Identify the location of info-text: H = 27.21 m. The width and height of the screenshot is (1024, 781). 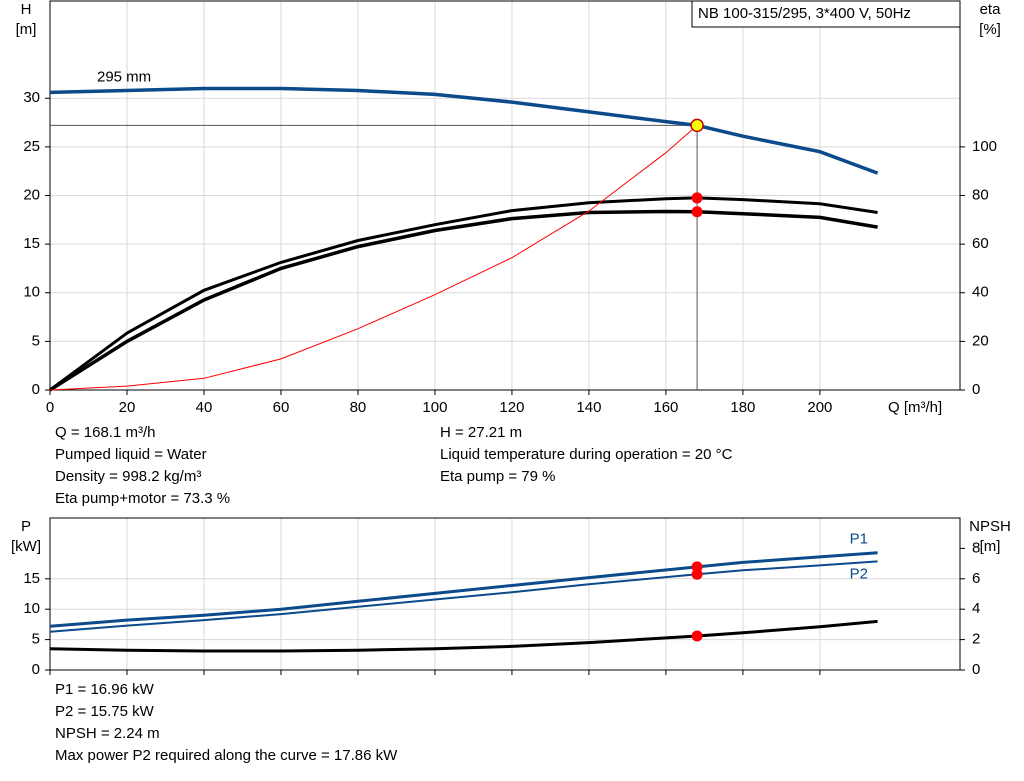
(481, 432).